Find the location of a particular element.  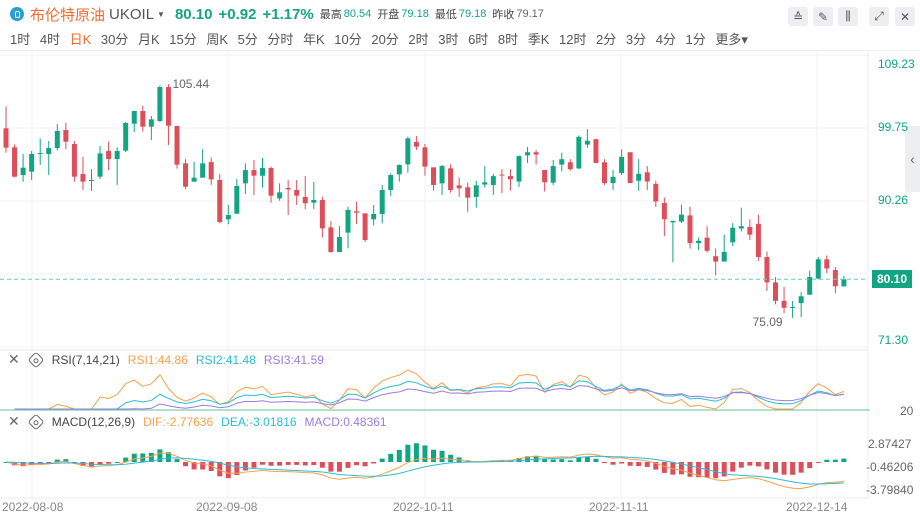

period-tab: 20分 is located at coordinates (385, 39).